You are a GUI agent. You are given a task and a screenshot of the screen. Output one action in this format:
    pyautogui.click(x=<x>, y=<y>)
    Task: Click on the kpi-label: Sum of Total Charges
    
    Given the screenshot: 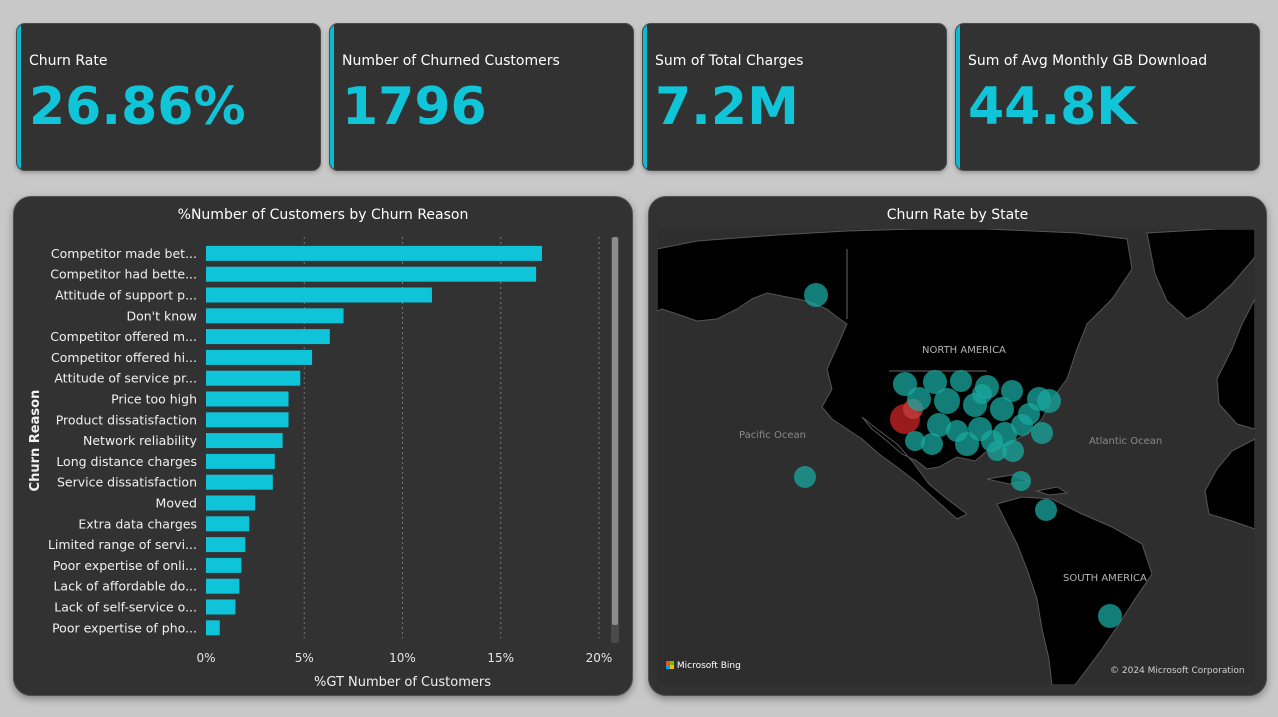 What is the action you would take?
    pyautogui.click(x=729, y=61)
    